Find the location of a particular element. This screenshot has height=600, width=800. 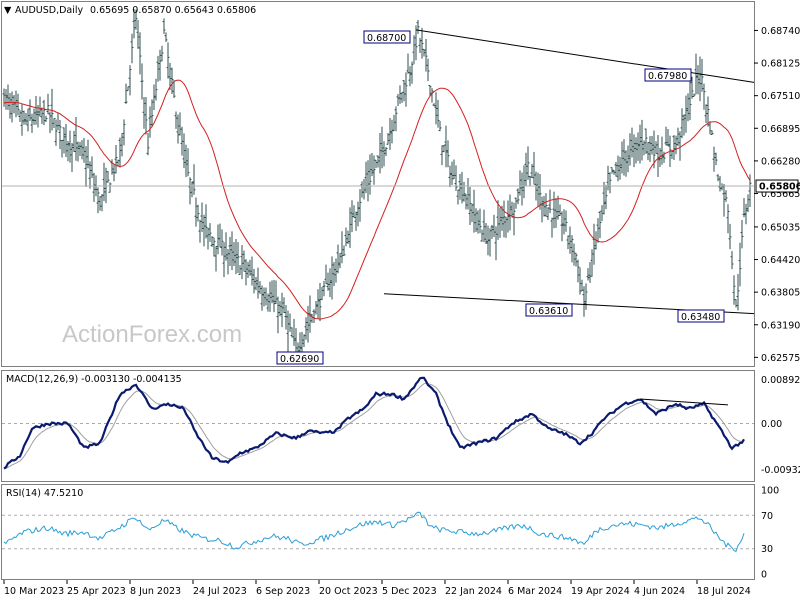

macd-divergence-line is located at coordinates (684, 402).